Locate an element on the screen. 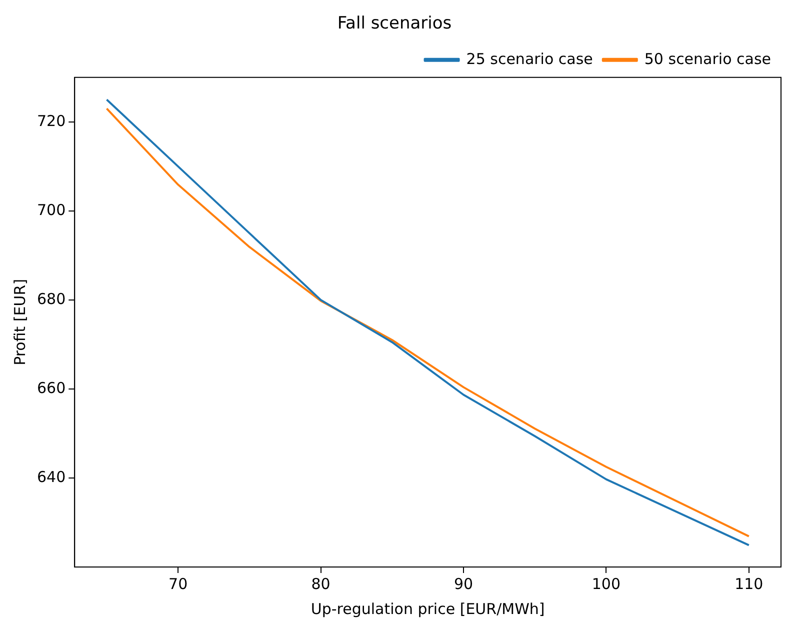 The width and height of the screenshot is (795, 635). legend-label: 25 scenario case is located at coordinates (529, 59).